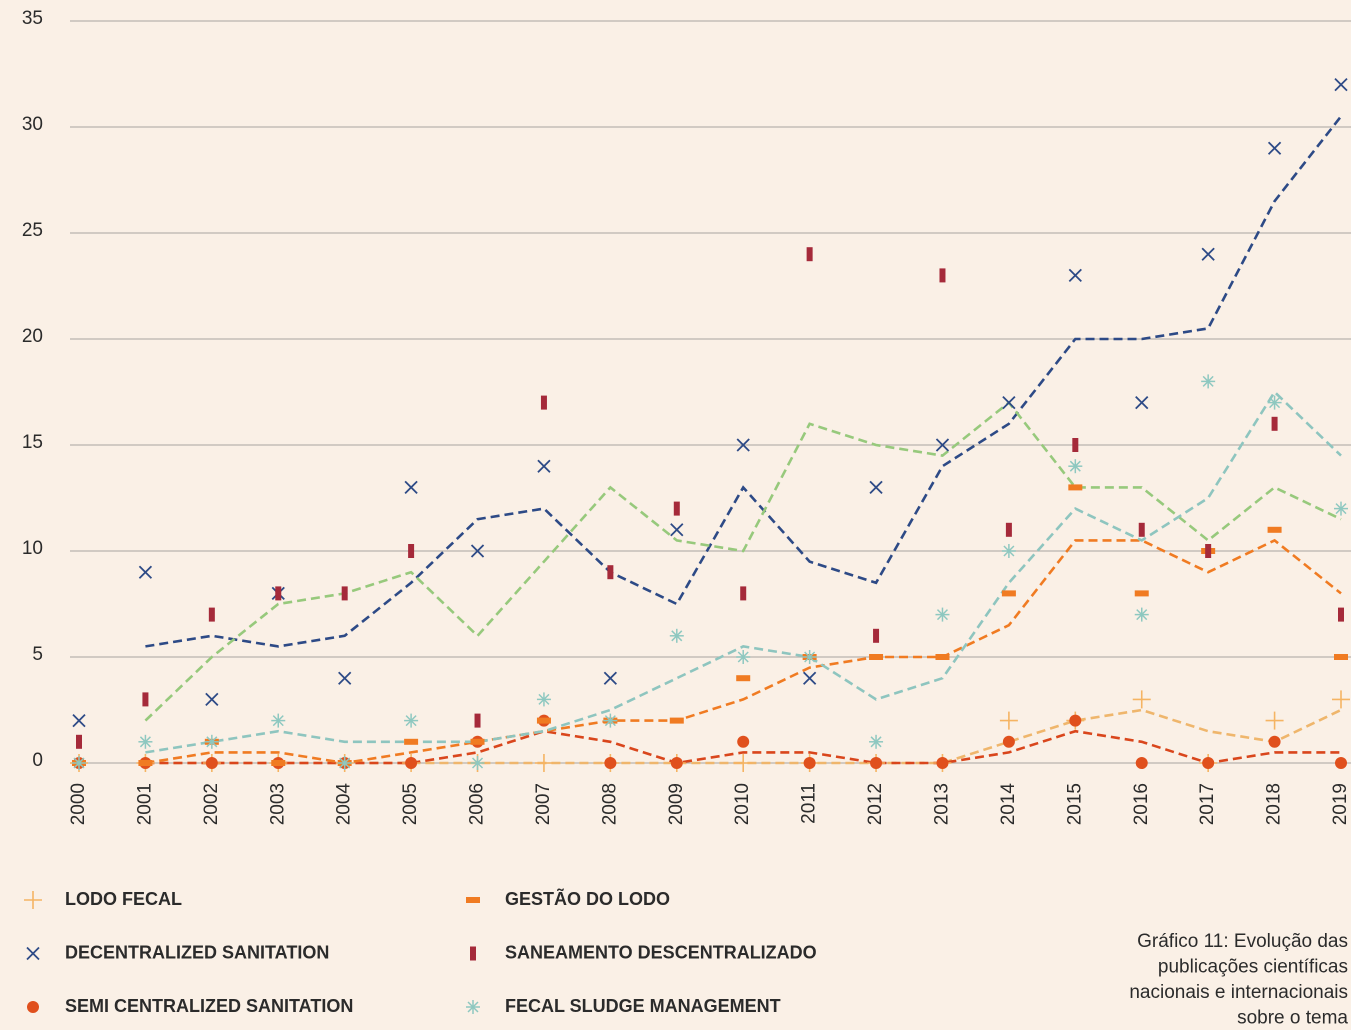 The height and width of the screenshot is (1030, 1351). I want to click on y-tick-label: 5, so click(37, 654).